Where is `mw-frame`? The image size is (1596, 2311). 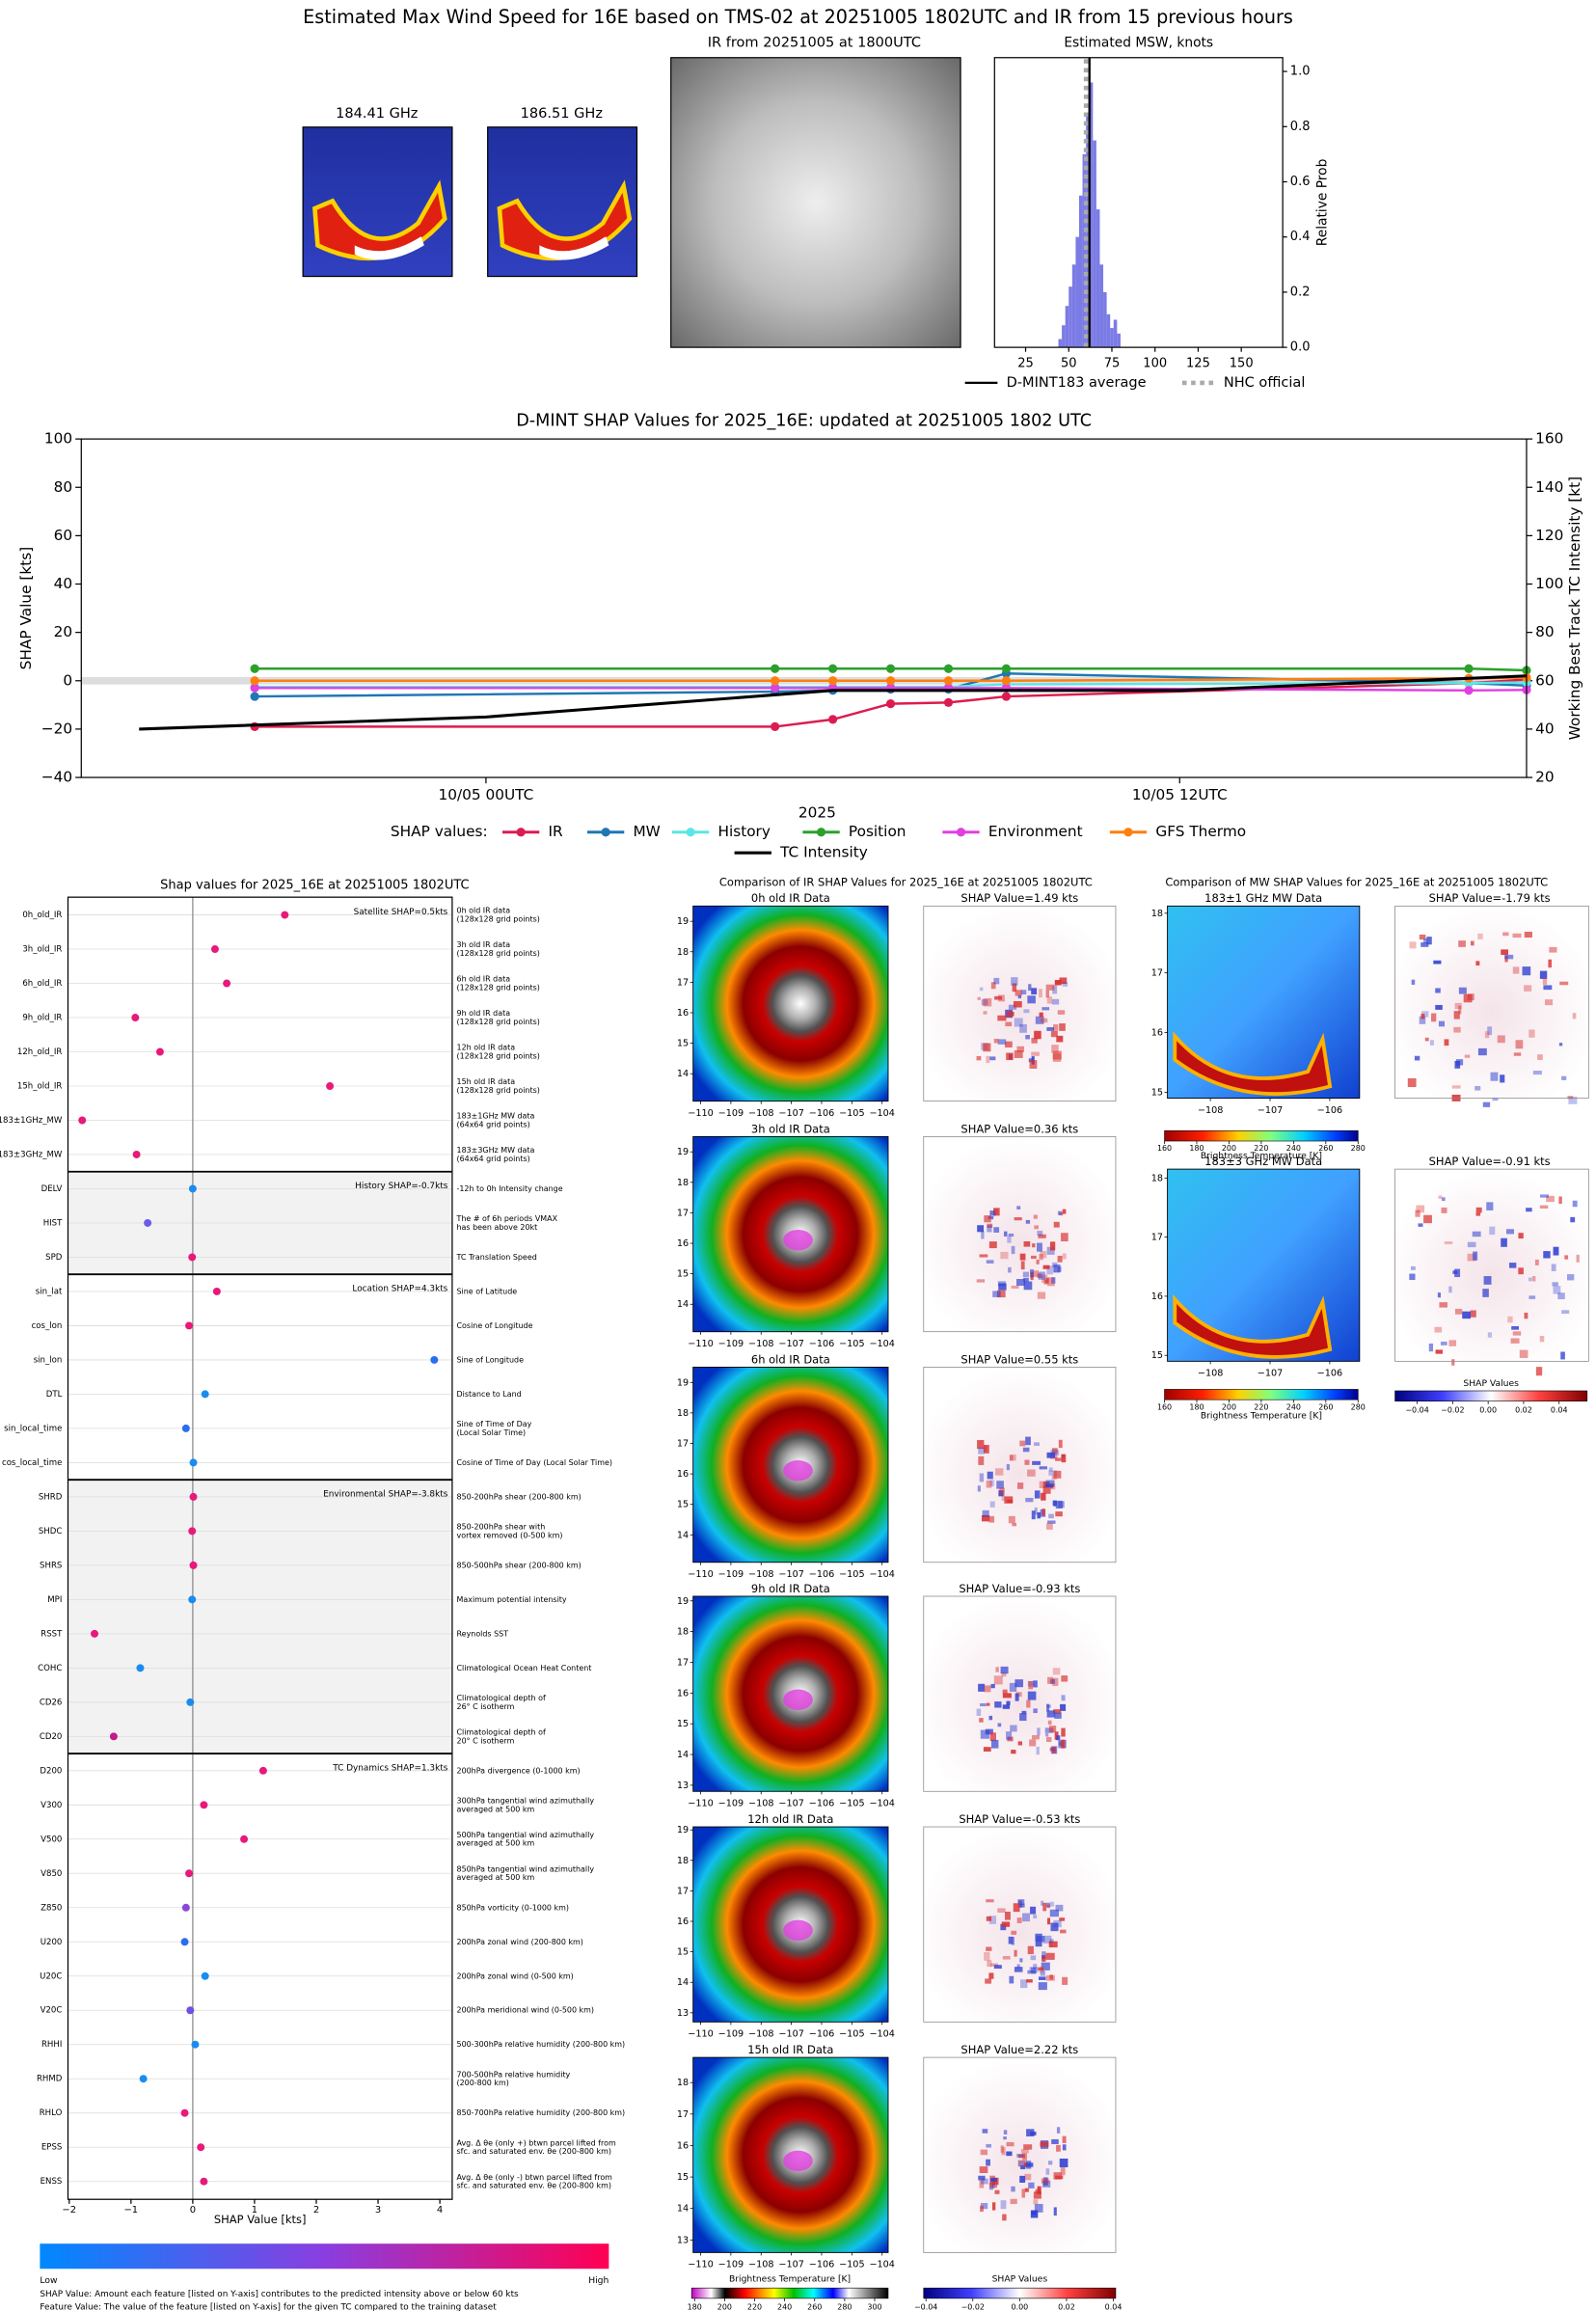
mw-frame is located at coordinates (562, 202).